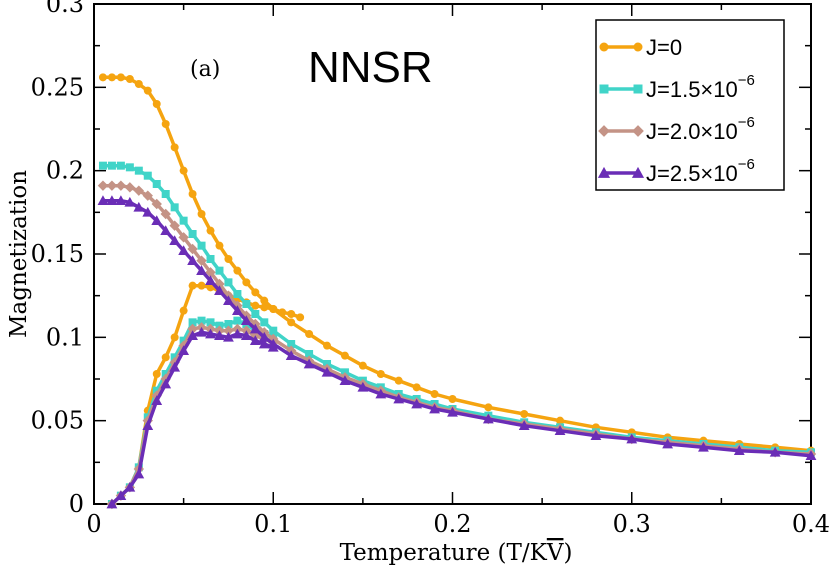 The width and height of the screenshot is (830, 572). Describe the element at coordinates (632, 524) in the screenshot. I see `x-tick-label: 0.3` at that location.